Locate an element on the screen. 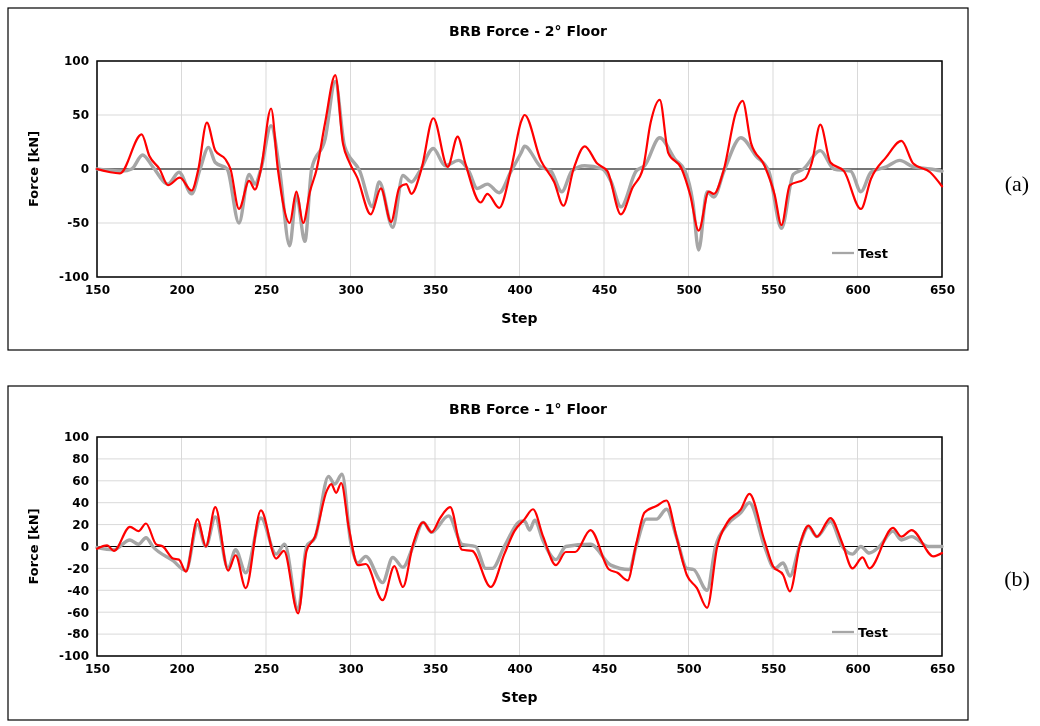  chart-title: BRB Force - 2° Floor is located at coordinates (528, 31).